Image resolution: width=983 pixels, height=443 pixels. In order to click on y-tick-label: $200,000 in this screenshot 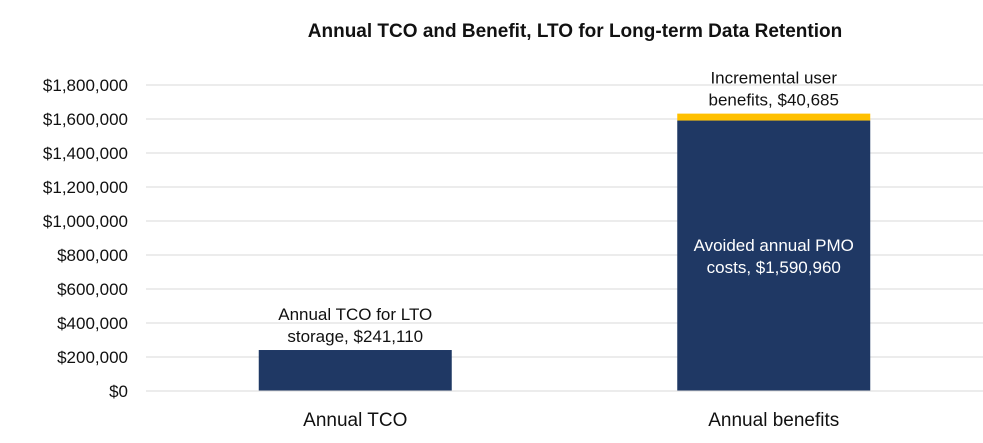, I will do `click(92, 357)`.